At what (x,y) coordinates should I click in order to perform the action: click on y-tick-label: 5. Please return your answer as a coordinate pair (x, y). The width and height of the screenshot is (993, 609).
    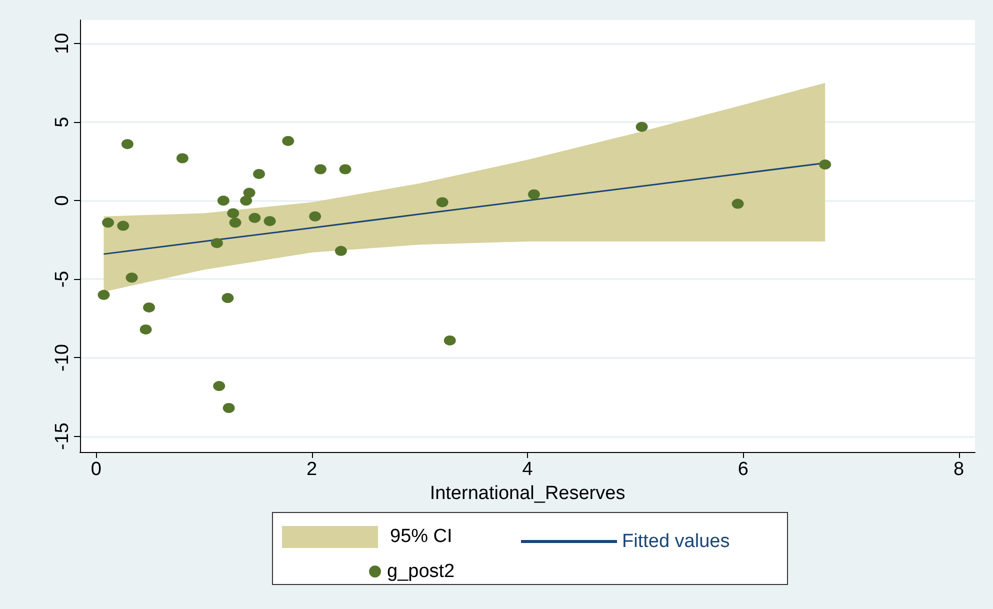
    Looking at the image, I should click on (62, 122).